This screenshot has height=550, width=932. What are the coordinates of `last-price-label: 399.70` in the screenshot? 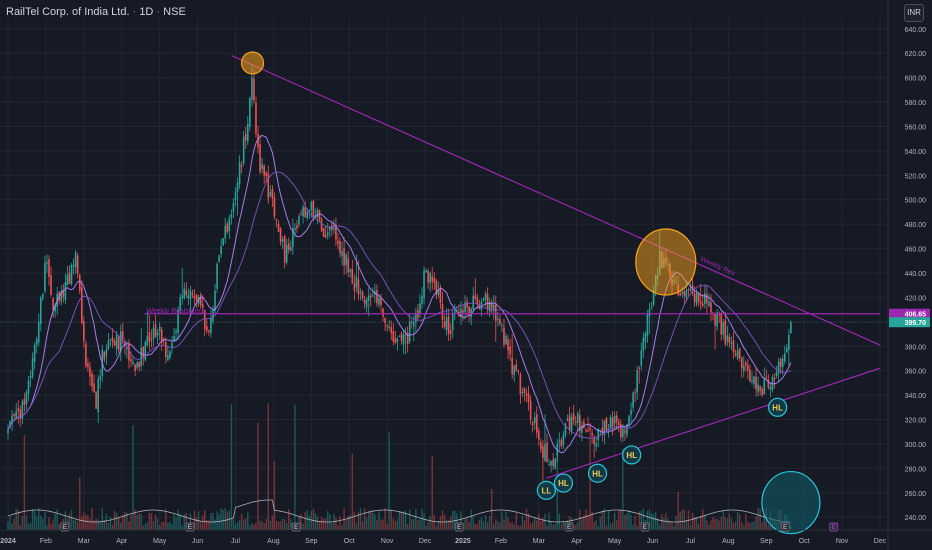 It's located at (916, 323).